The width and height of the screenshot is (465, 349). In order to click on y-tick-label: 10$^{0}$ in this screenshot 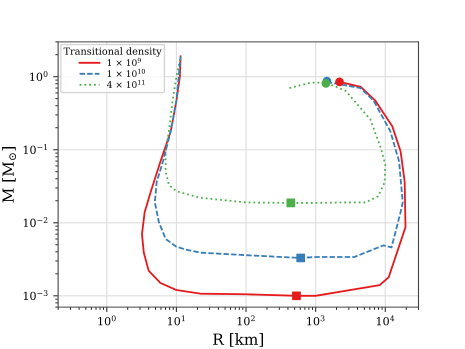, I will do `click(39, 76)`.